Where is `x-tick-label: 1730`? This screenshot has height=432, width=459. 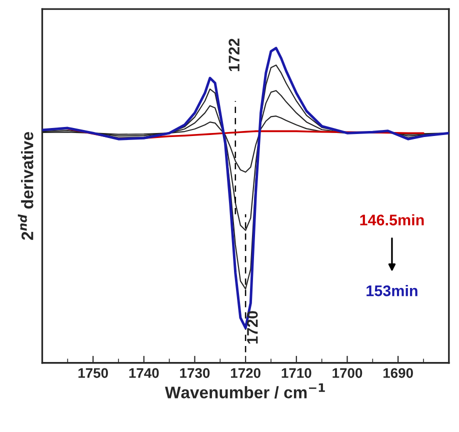 x-tick-label: 1730 is located at coordinates (195, 373).